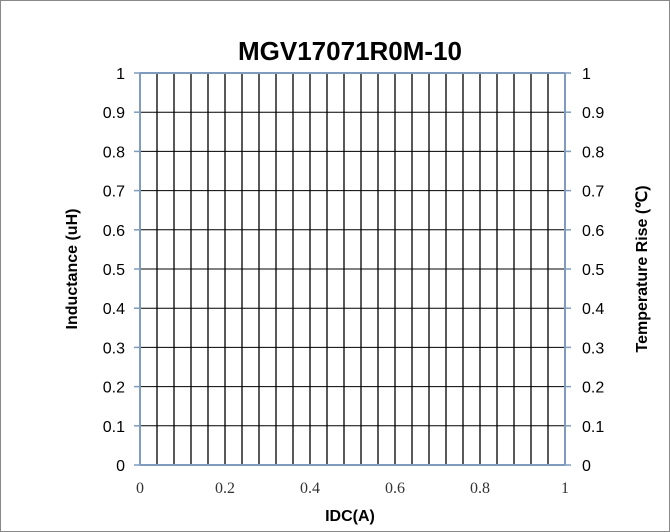 The image size is (670, 532). Describe the element at coordinates (114, 388) in the screenshot. I see `y-tick-label: 0.2` at that location.